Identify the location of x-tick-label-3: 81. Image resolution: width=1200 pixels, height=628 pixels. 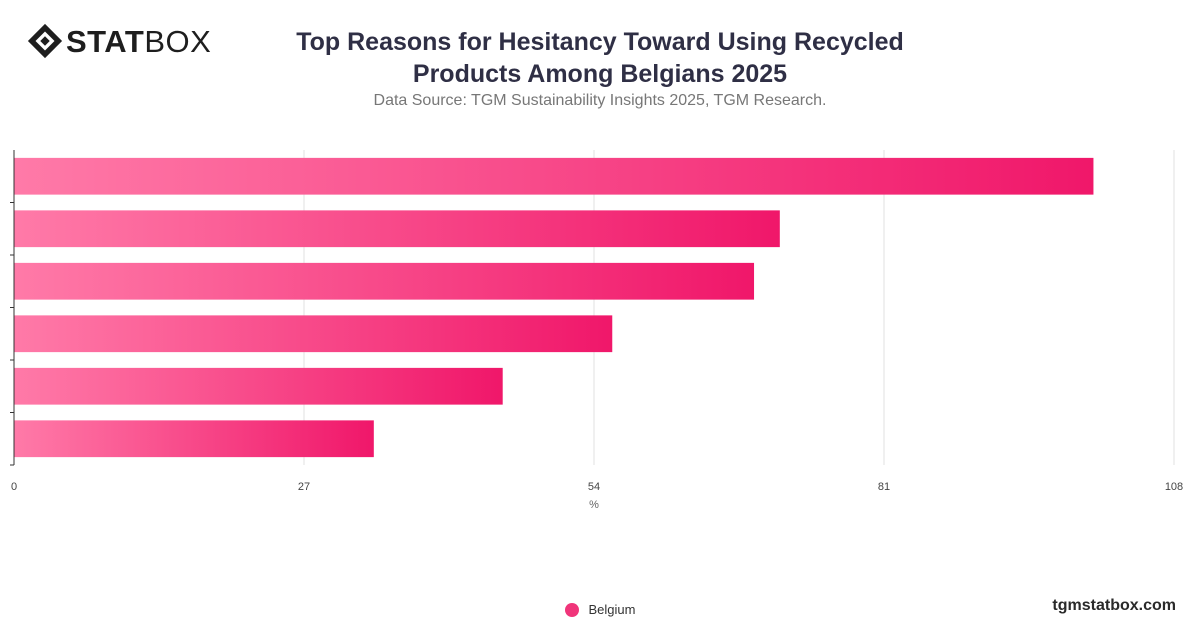
(884, 487).